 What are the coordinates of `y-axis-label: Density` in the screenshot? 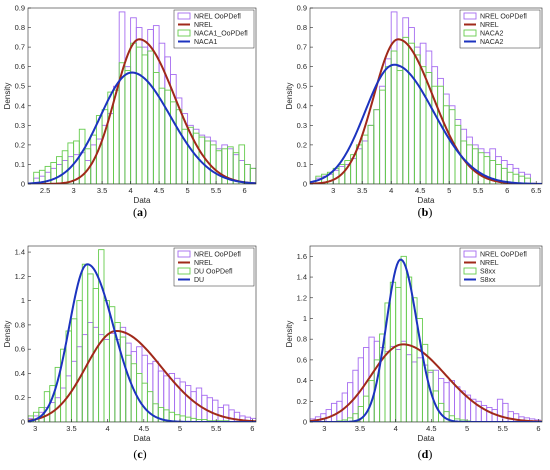 It's located at (7, 96).